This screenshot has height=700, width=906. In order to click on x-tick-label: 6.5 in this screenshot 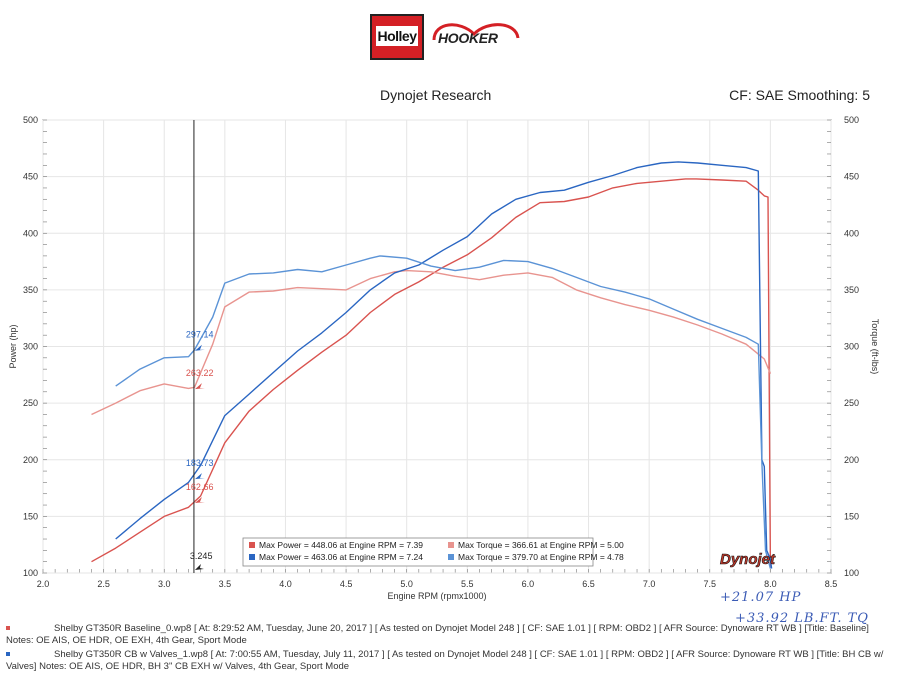, I will do `click(588, 584)`.